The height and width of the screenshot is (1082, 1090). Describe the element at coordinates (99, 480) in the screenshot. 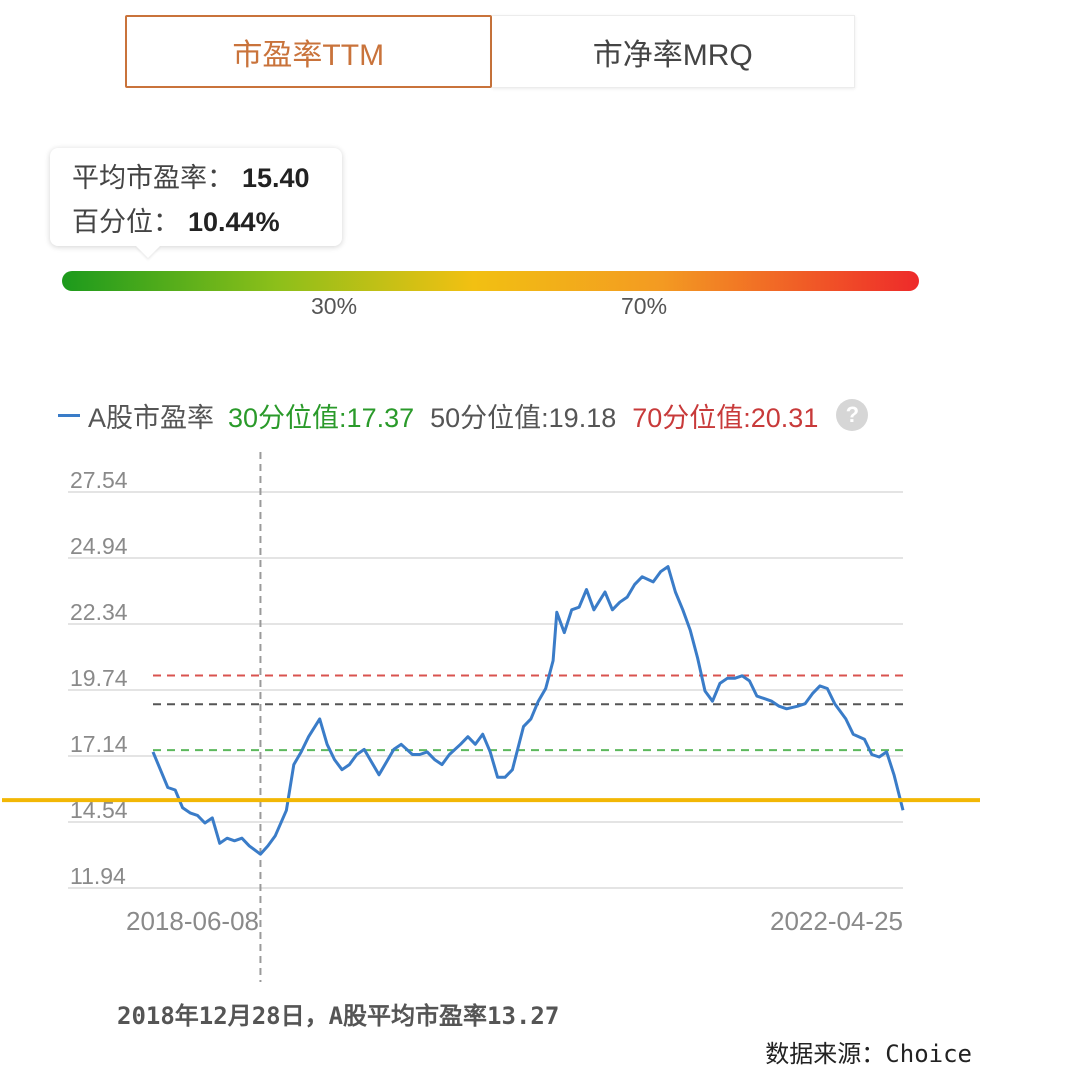

I see `y-tick-label: 27.54` at that location.